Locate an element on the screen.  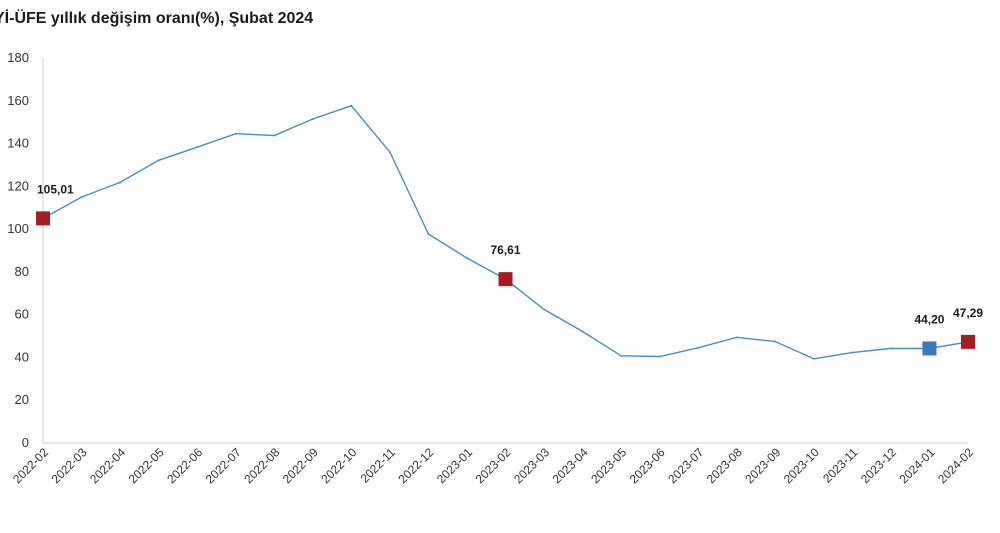
x-tick-label: 2022-03 is located at coordinates (69, 465).